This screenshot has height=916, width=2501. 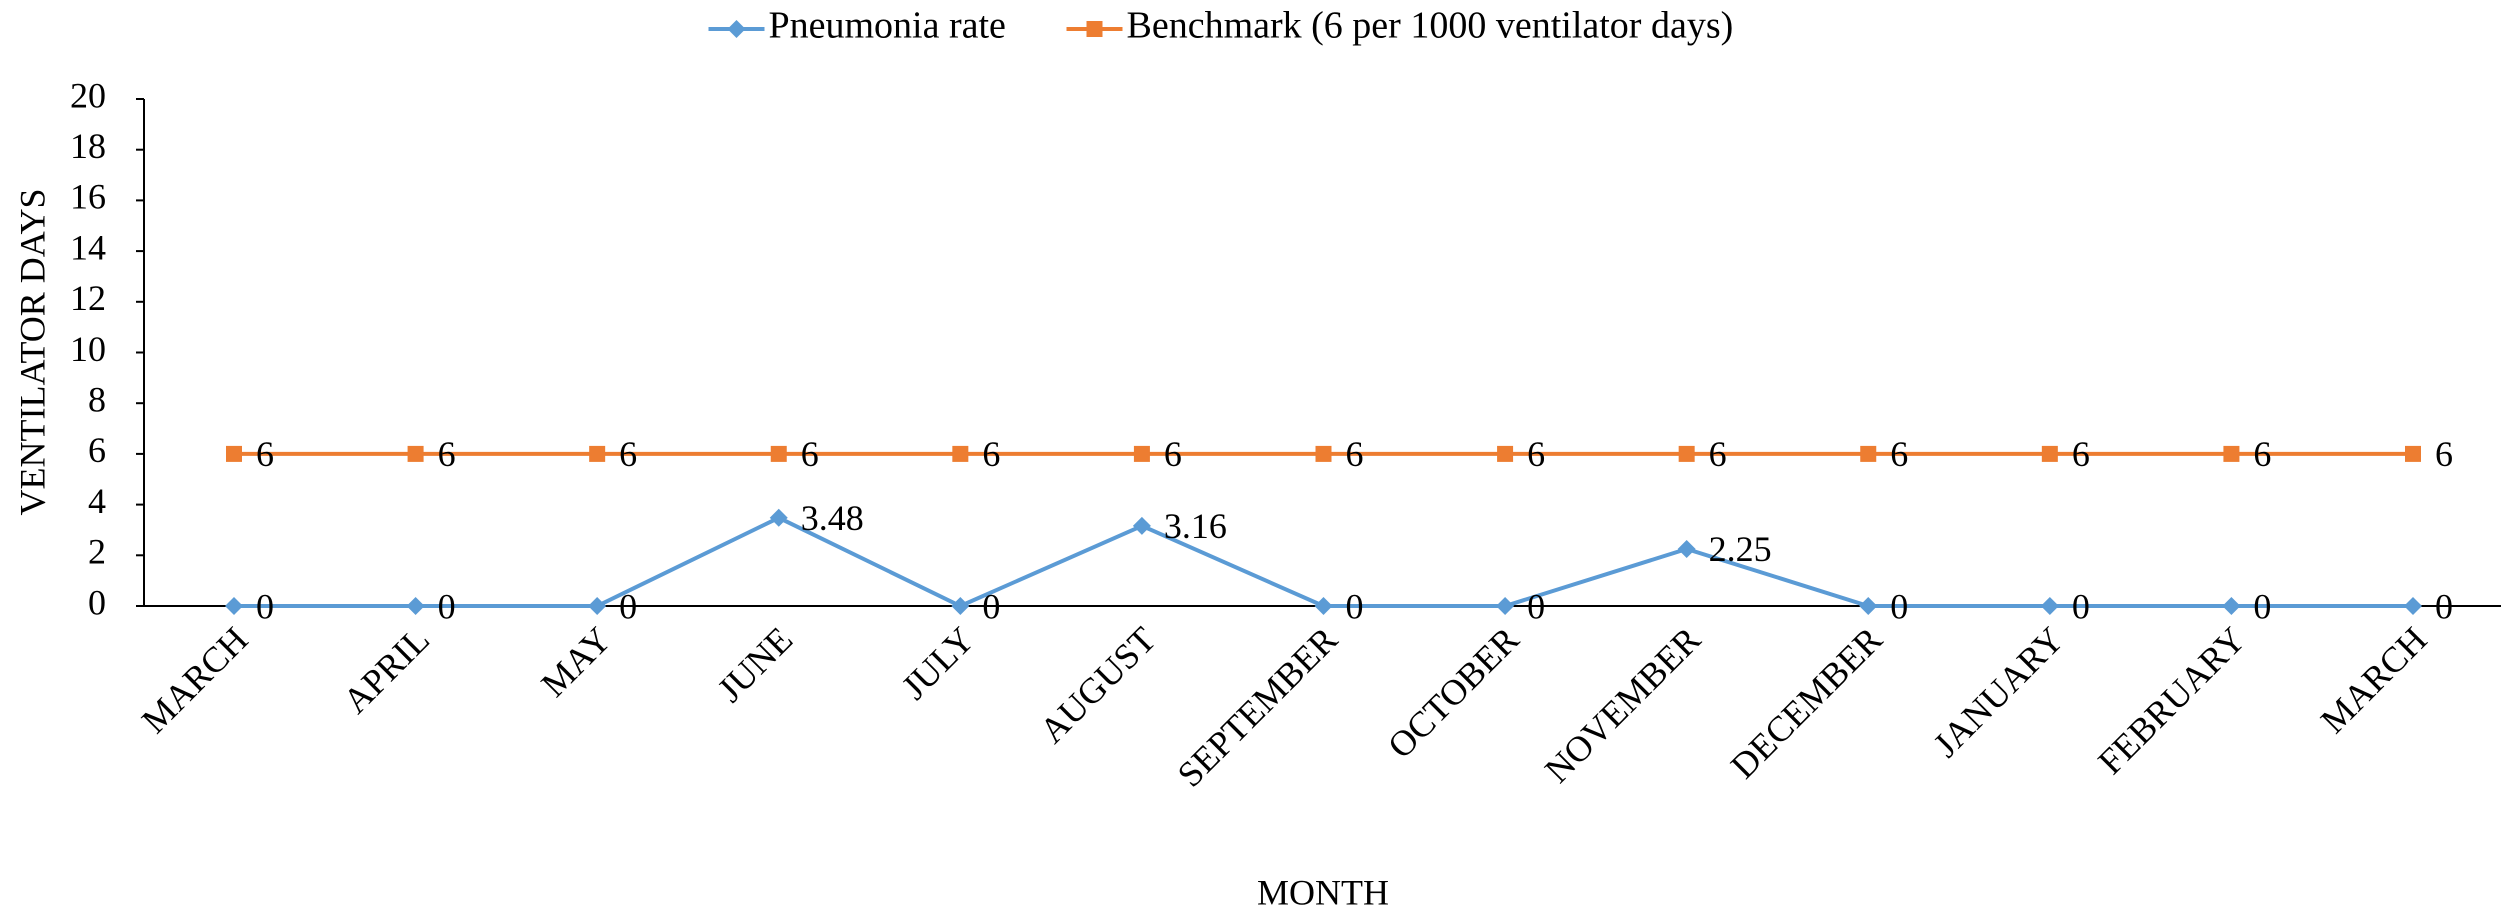 I want to click on x-tick-label: JULY, so click(x=938, y=663).